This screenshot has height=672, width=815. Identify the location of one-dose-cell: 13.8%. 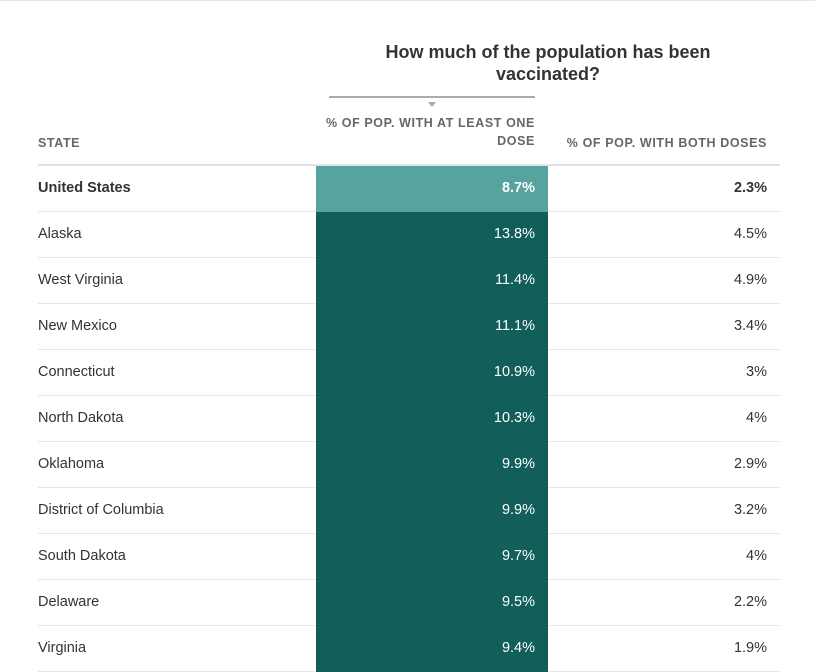
(432, 235).